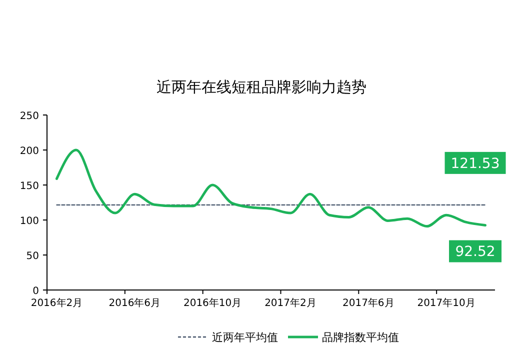 The width and height of the screenshot is (523, 353). Describe the element at coordinates (29, 186) in the screenshot. I see `y-tick-label: 150` at that location.